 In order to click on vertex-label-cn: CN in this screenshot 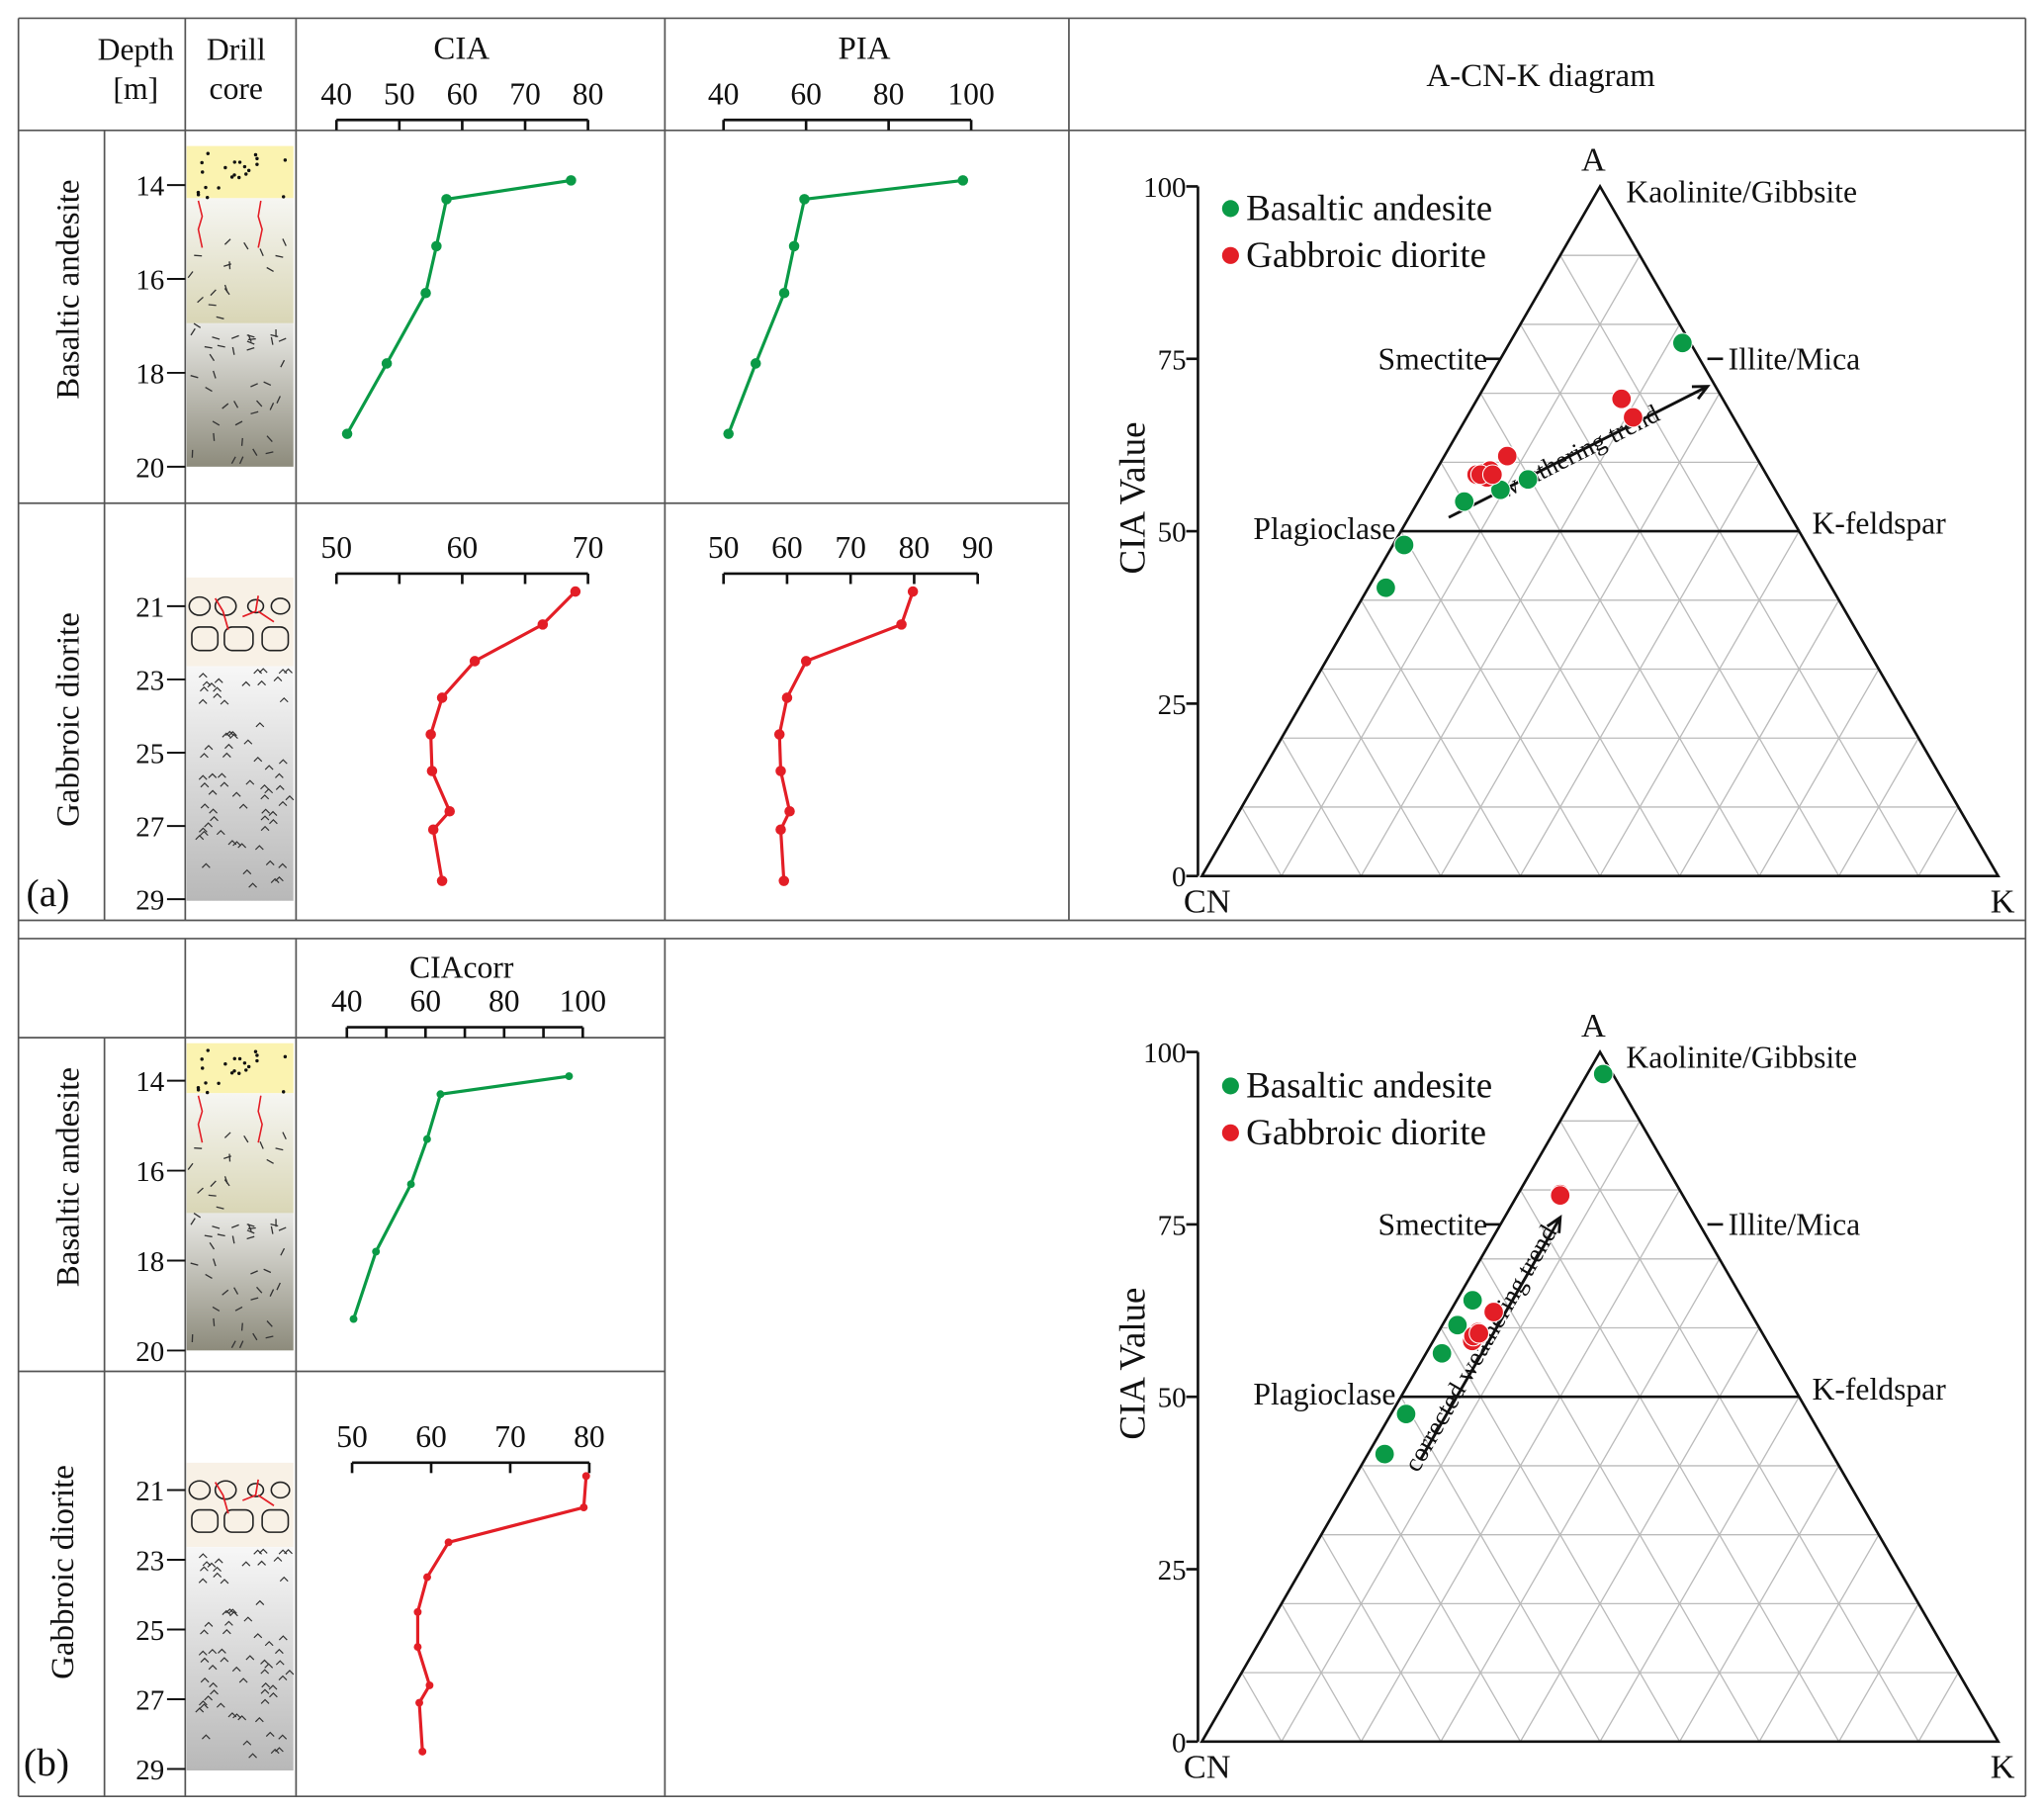, I will do `click(1207, 902)`.